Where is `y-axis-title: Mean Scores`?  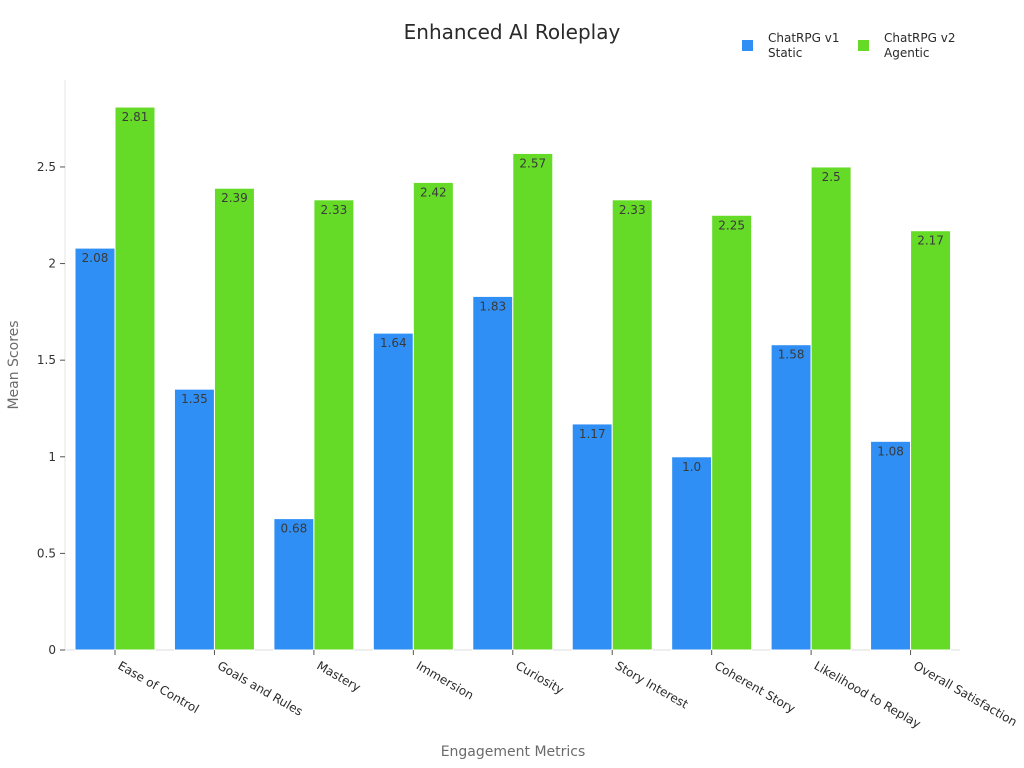
y-axis-title: Mean Scores is located at coordinates (14, 364).